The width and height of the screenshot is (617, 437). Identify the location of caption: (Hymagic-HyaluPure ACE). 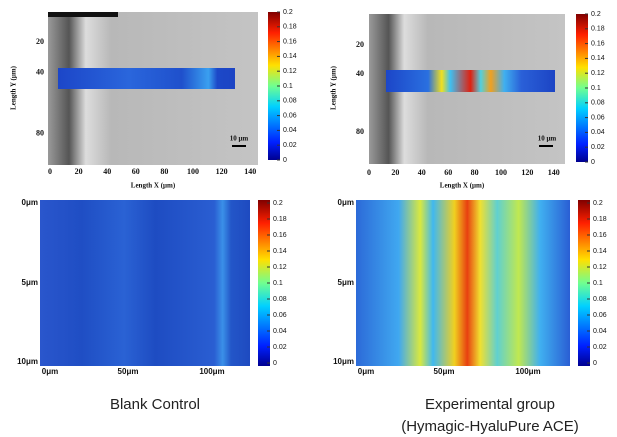
(490, 426).